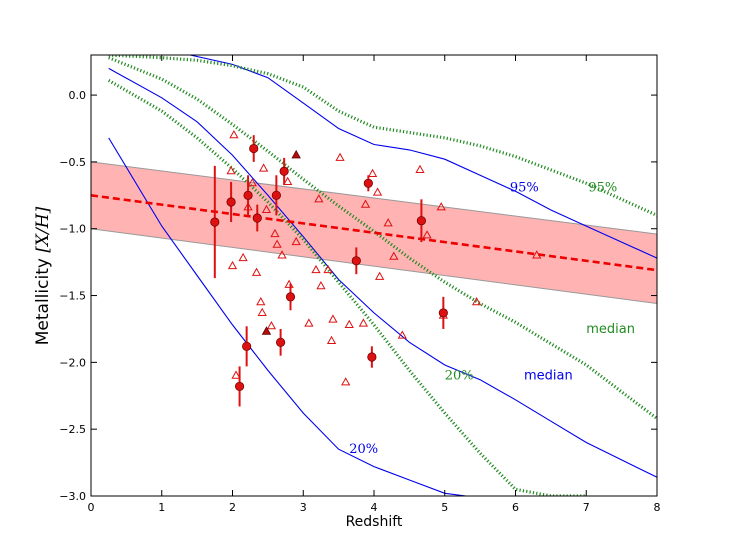 The image size is (731, 551). What do you see at coordinates (72, 229) in the screenshot?
I see `y-tick-label: −1.0` at bounding box center [72, 229].